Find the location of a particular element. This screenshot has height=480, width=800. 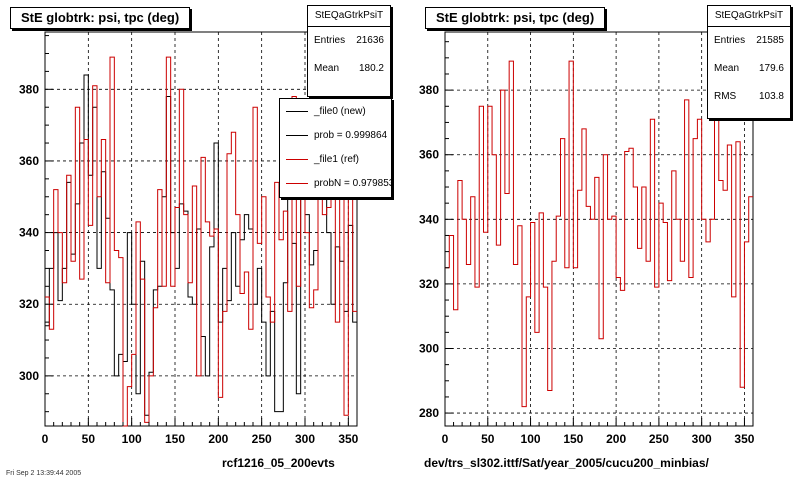

left-stats-mean-value: 180.2 is located at coordinates (371, 68).